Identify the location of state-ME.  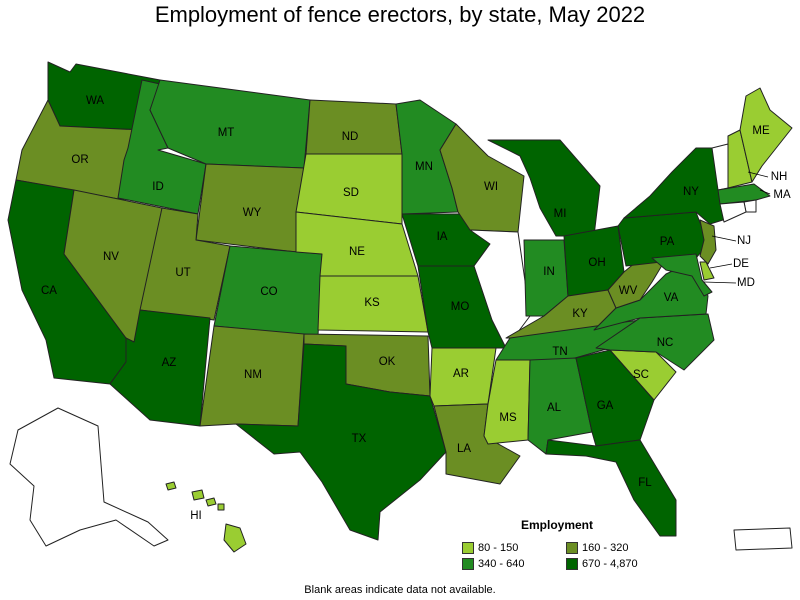
(766, 135).